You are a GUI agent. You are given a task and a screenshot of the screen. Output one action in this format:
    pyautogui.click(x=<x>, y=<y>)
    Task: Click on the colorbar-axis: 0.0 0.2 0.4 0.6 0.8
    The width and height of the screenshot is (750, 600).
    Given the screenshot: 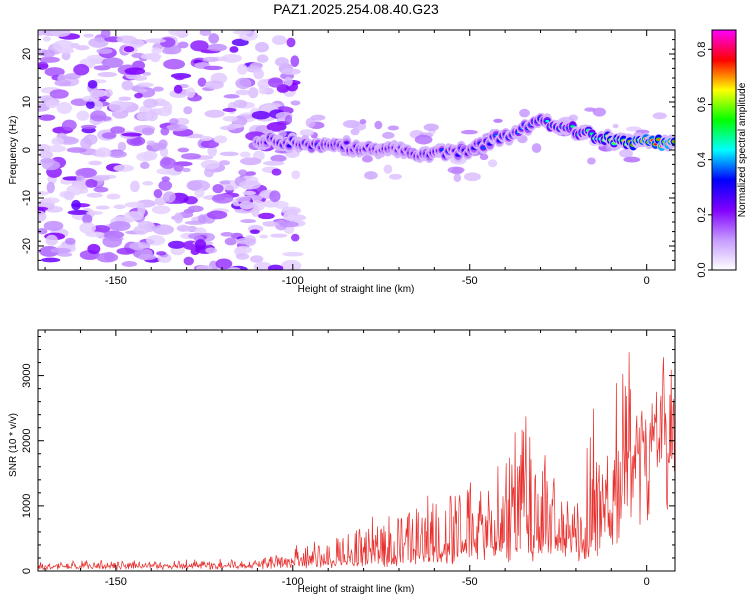 What is the action you would take?
    pyautogui.click(x=704, y=160)
    